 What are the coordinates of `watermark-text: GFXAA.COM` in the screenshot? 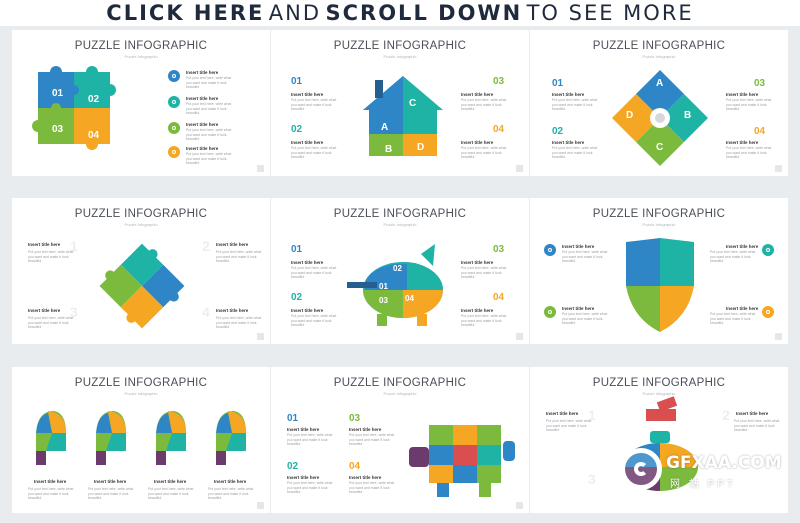 It's located at (724, 463).